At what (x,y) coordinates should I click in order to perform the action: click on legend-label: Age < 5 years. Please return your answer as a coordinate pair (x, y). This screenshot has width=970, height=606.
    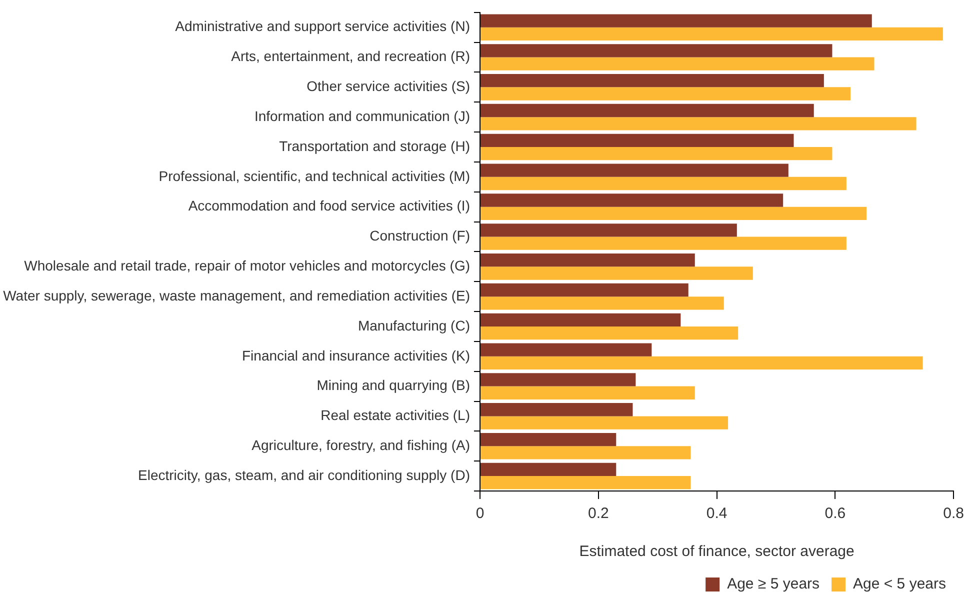
    Looking at the image, I should click on (899, 584).